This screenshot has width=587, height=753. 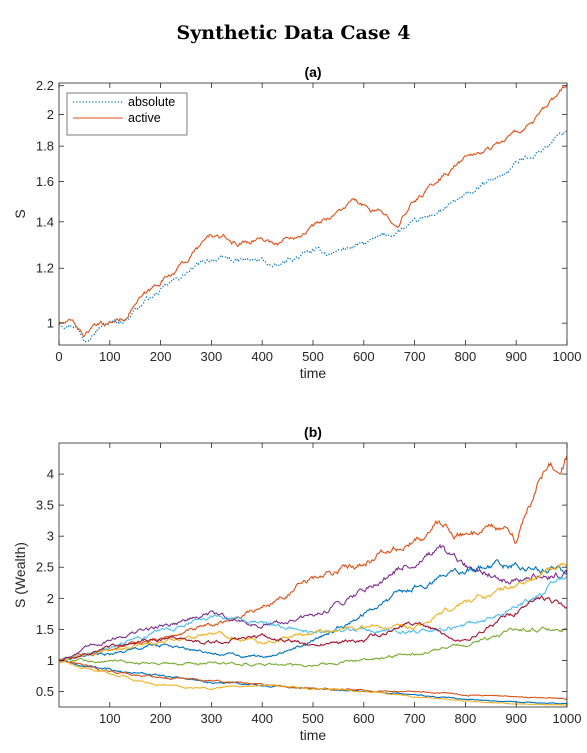 I want to click on y-tick-label: 3, so click(x=50, y=536).